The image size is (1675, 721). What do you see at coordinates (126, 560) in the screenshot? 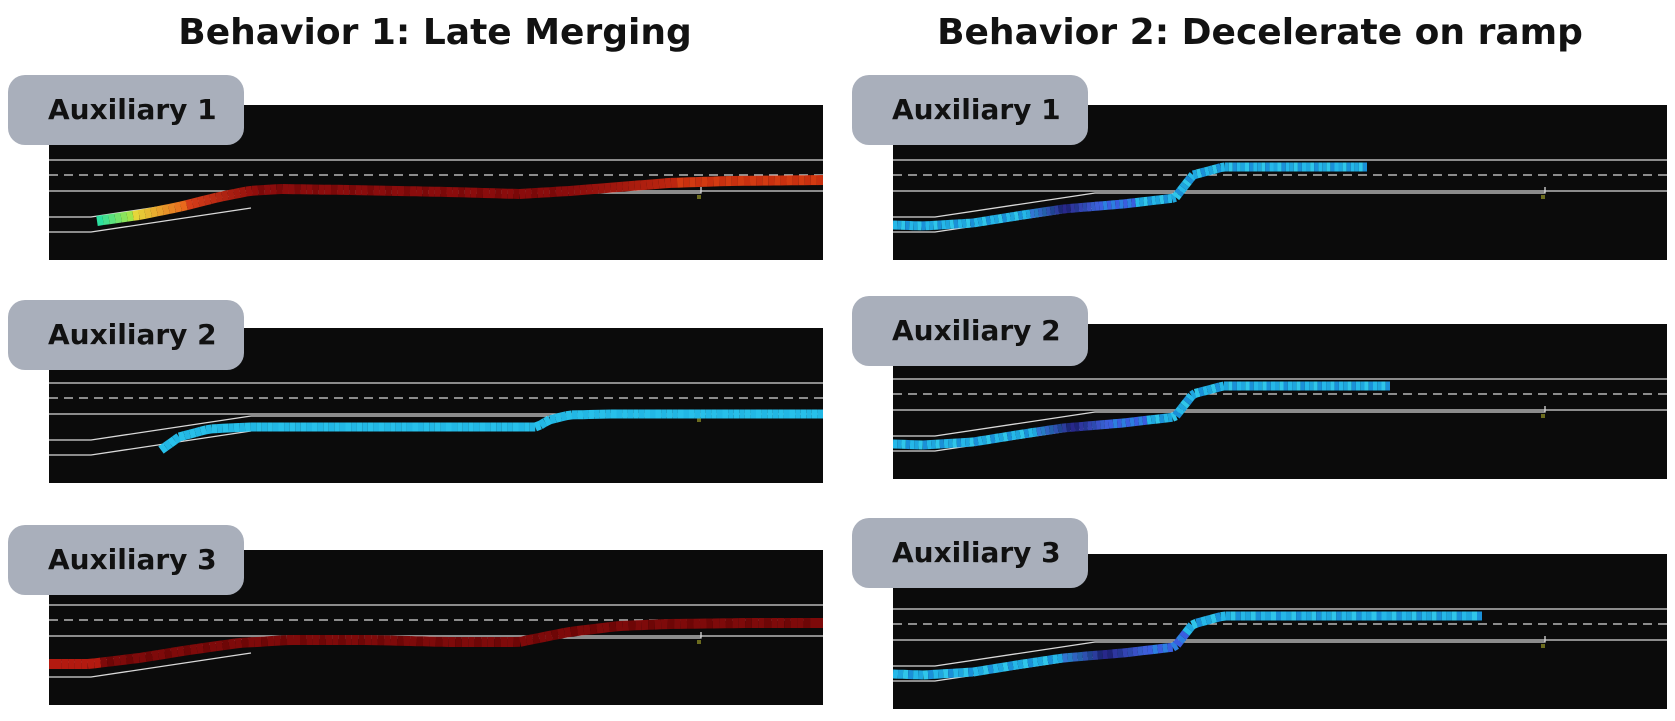
I see `label-behavior1-aux3: Auxiliary 3` at bounding box center [126, 560].